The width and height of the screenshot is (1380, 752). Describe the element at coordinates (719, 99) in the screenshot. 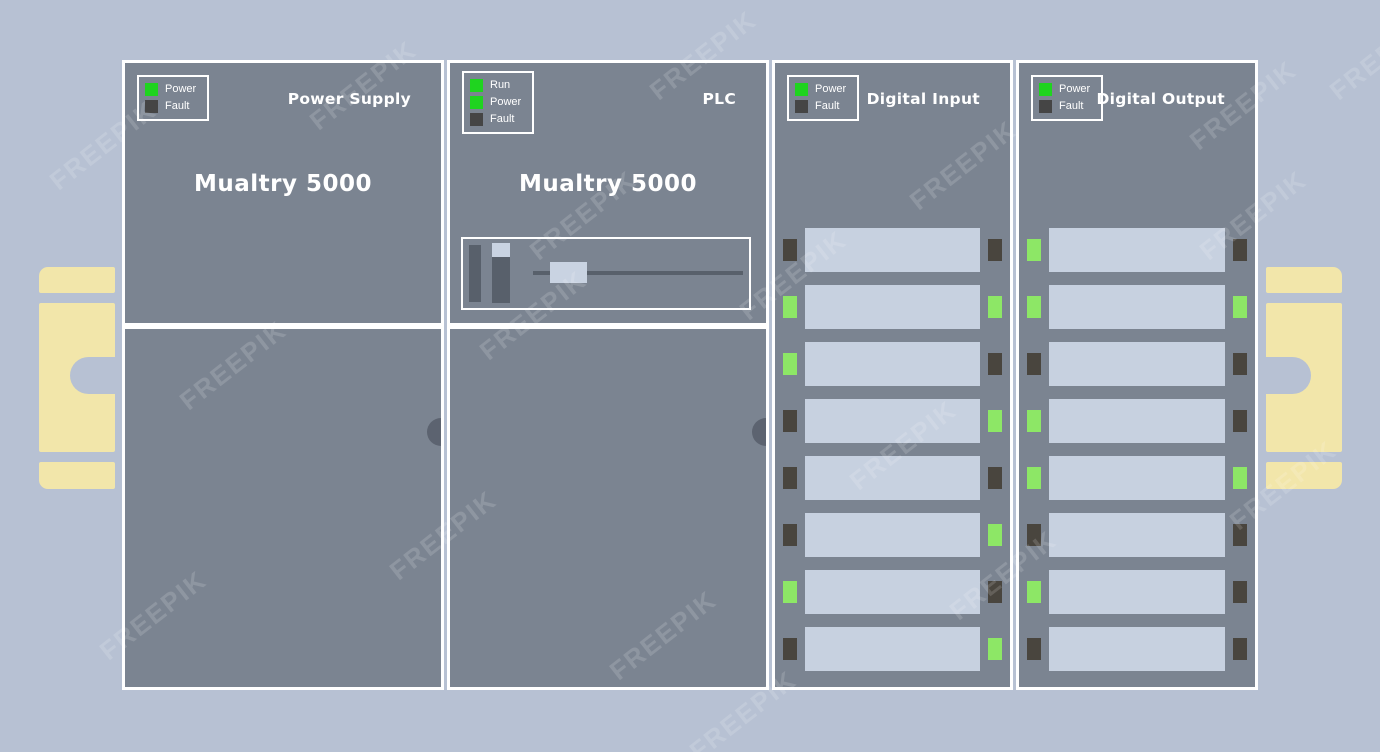

I see `module-title: PLC` at that location.